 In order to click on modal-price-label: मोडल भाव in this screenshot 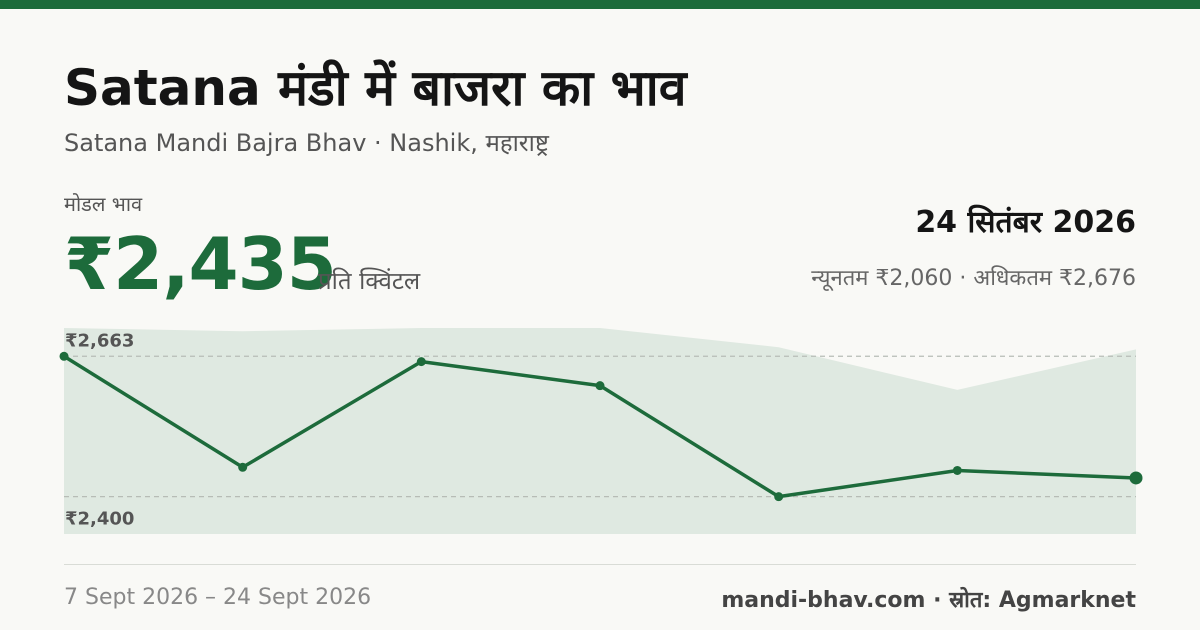, I will do `click(103, 204)`.